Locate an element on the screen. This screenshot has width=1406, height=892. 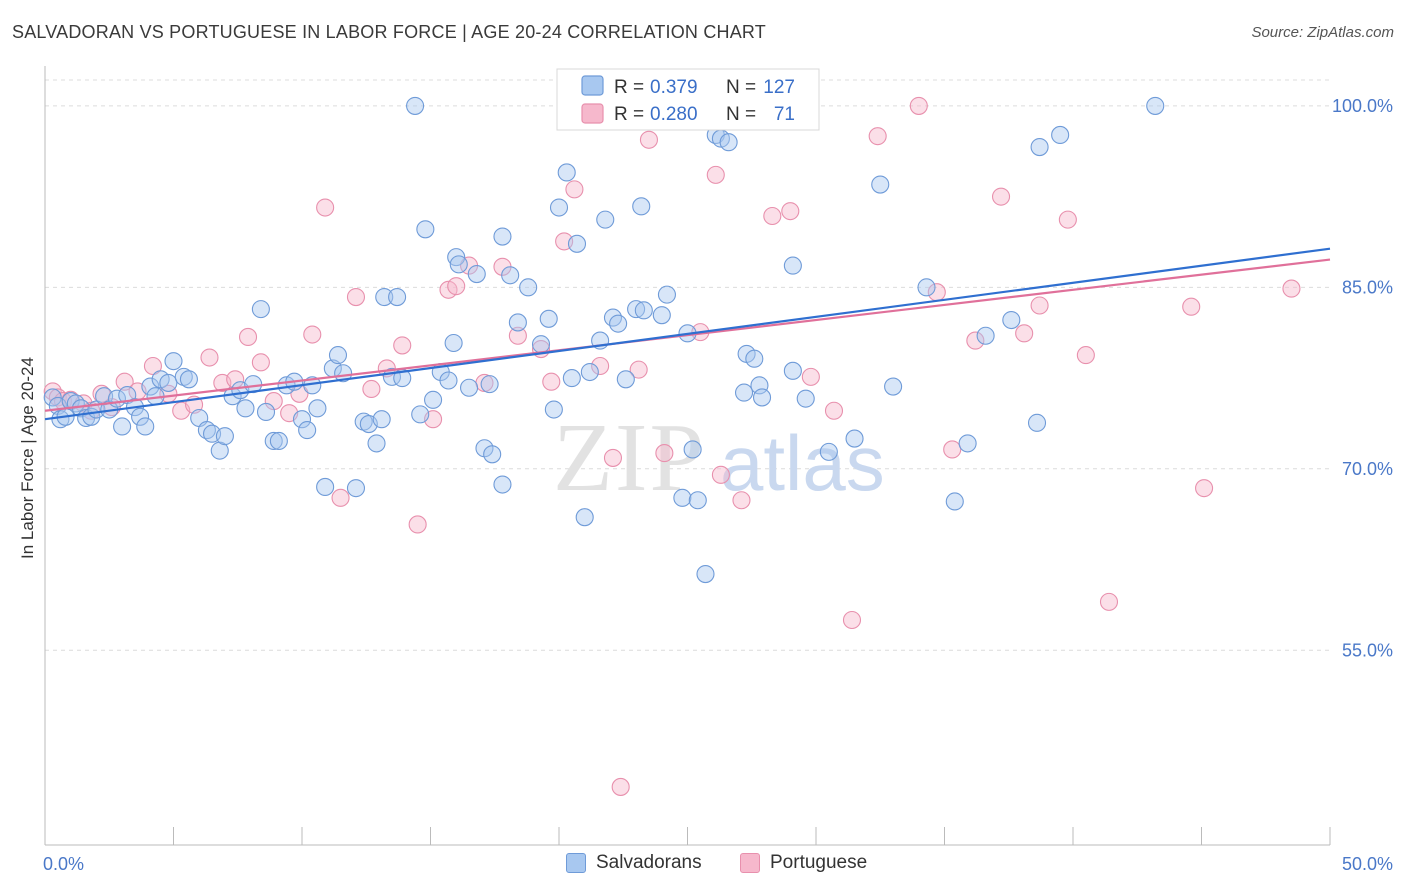
source-note: Source: ZipAtlas.com is located at coordinates (1322, 32).